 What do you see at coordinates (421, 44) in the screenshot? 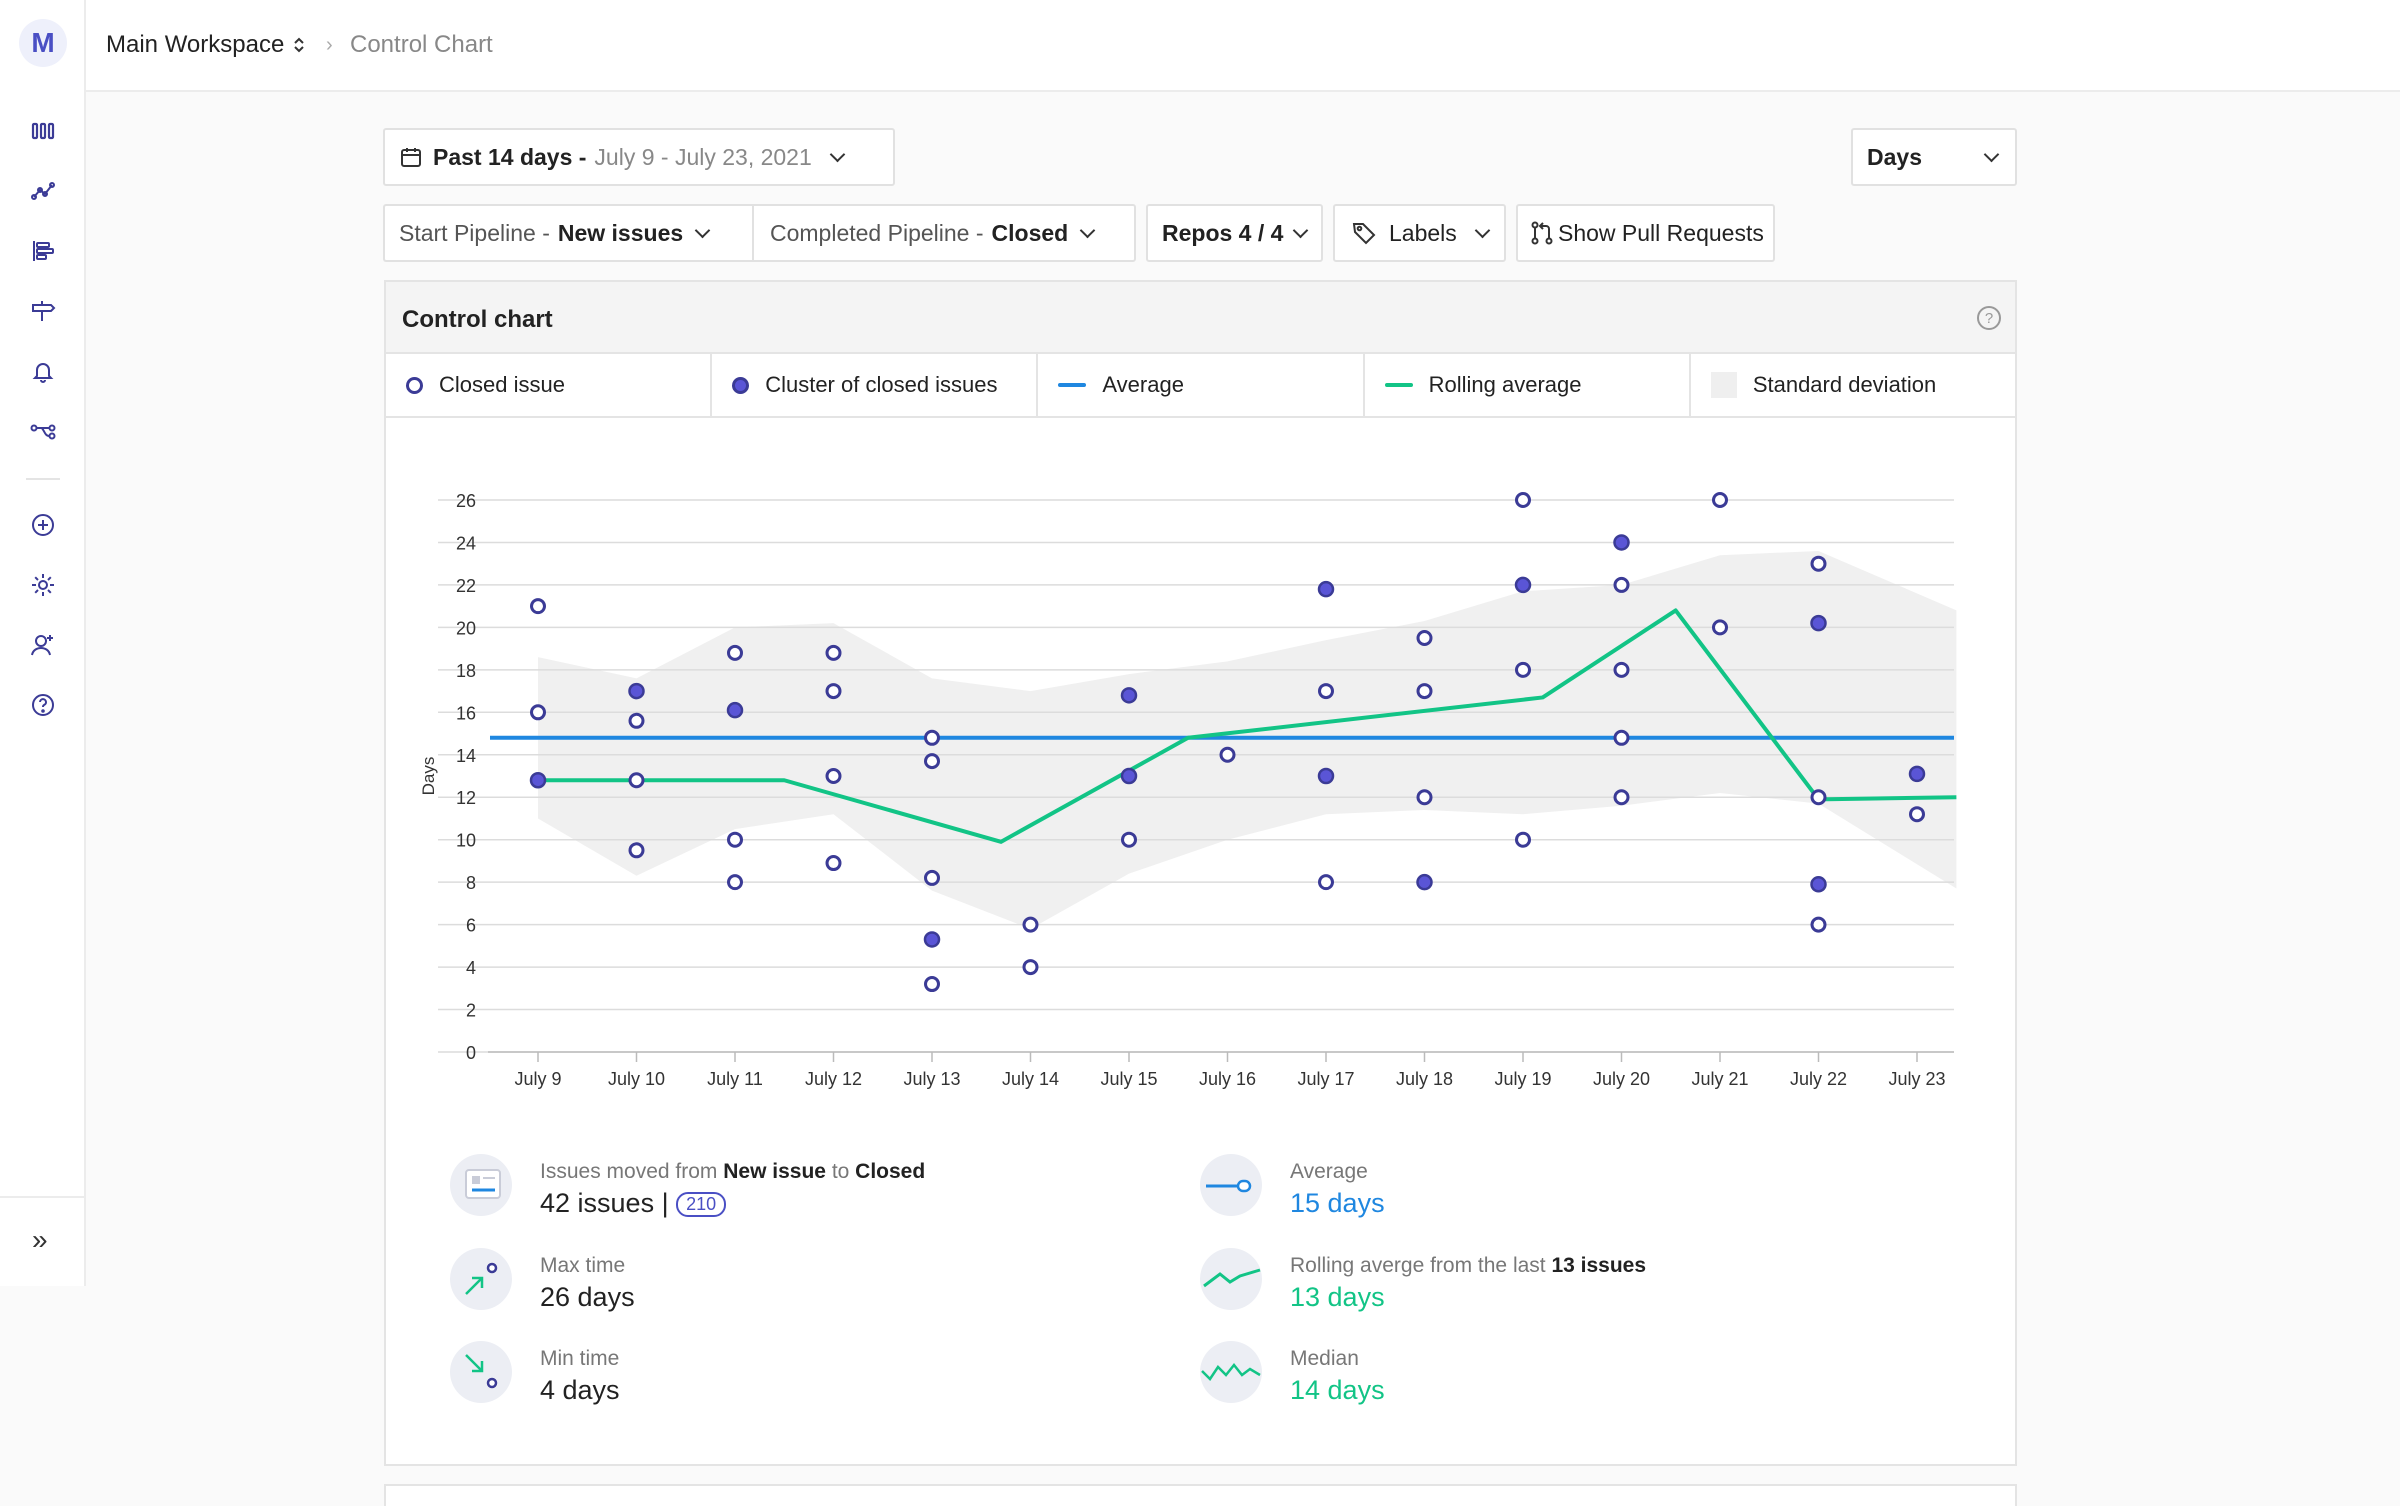
I see `breadcrumb-current: Control Chart` at bounding box center [421, 44].